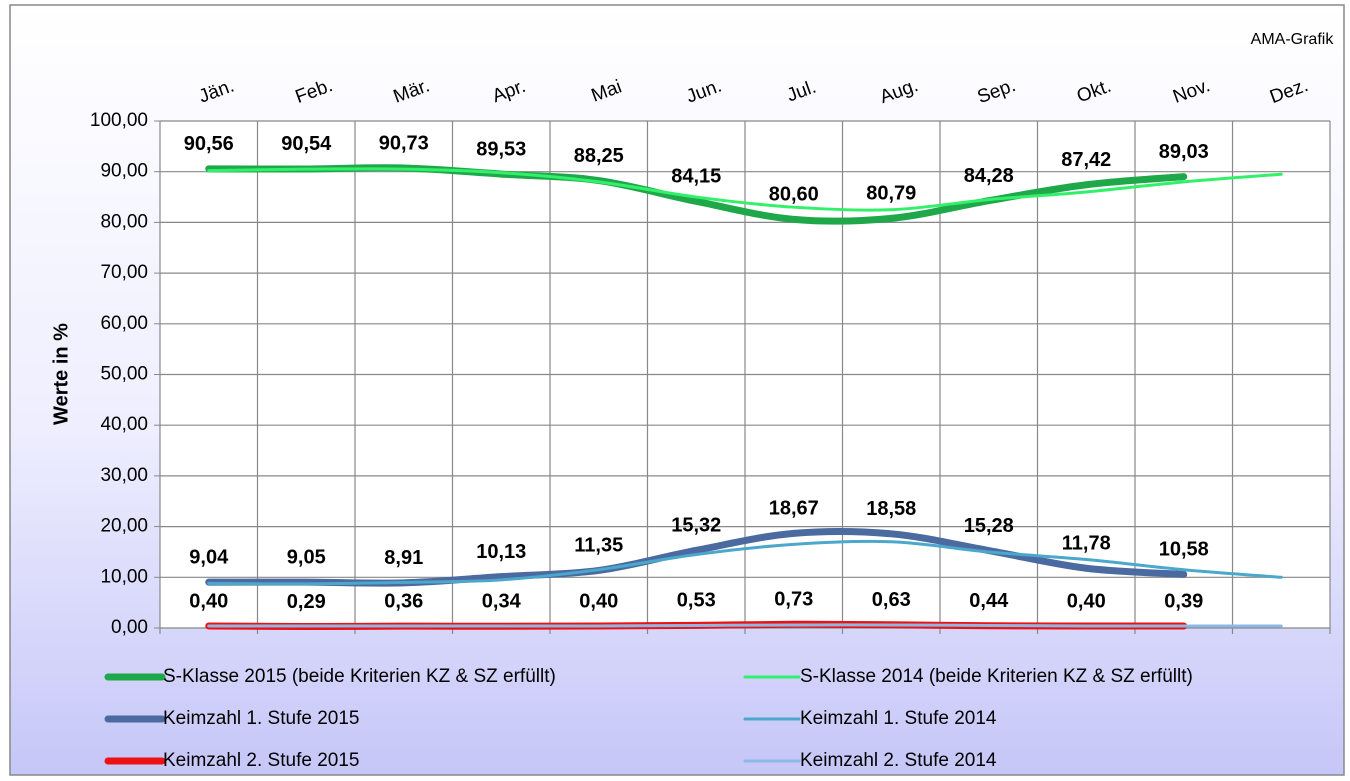 The height and width of the screenshot is (781, 1350). I want to click on data-label: 0,29, so click(306, 602).